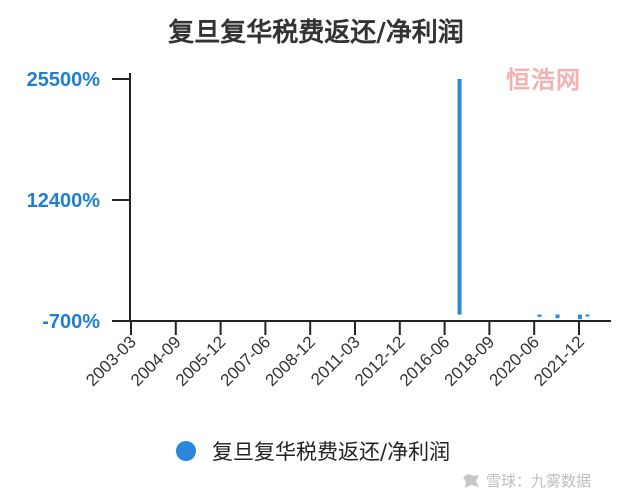 This screenshot has height=500, width=632. I want to click on x-tick-label: 2021-12, so click(559, 361).